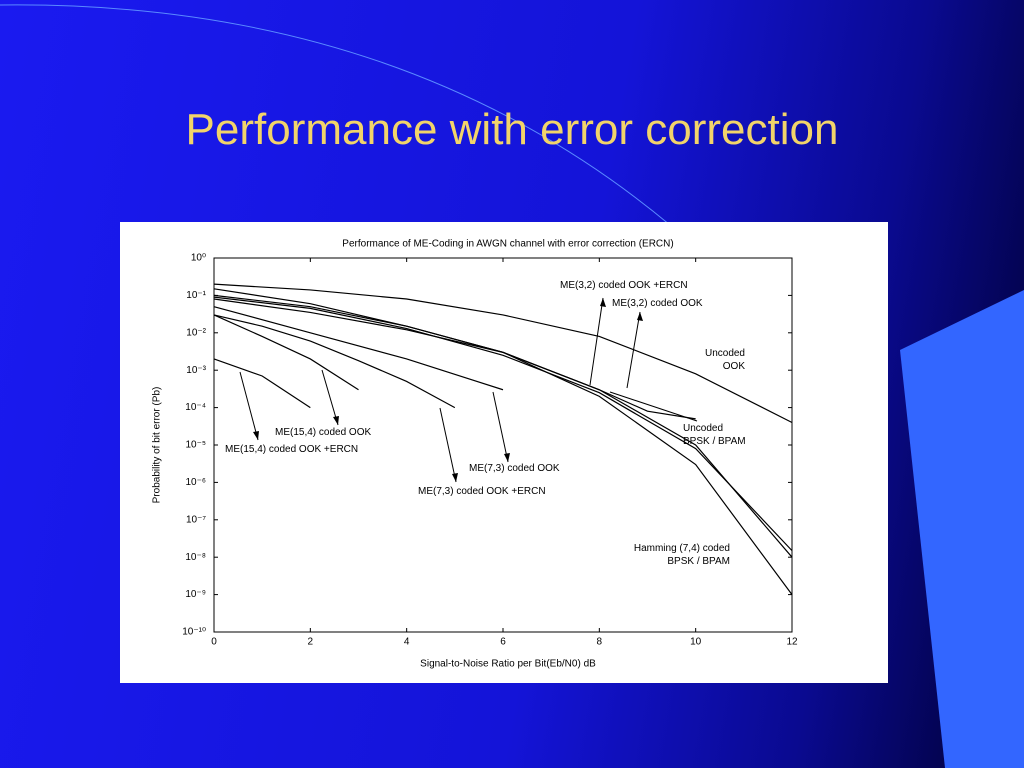 The height and width of the screenshot is (768, 1024). Describe the element at coordinates (195, 594) in the screenshot. I see `y-tick-label: 10⁻⁹` at that location.